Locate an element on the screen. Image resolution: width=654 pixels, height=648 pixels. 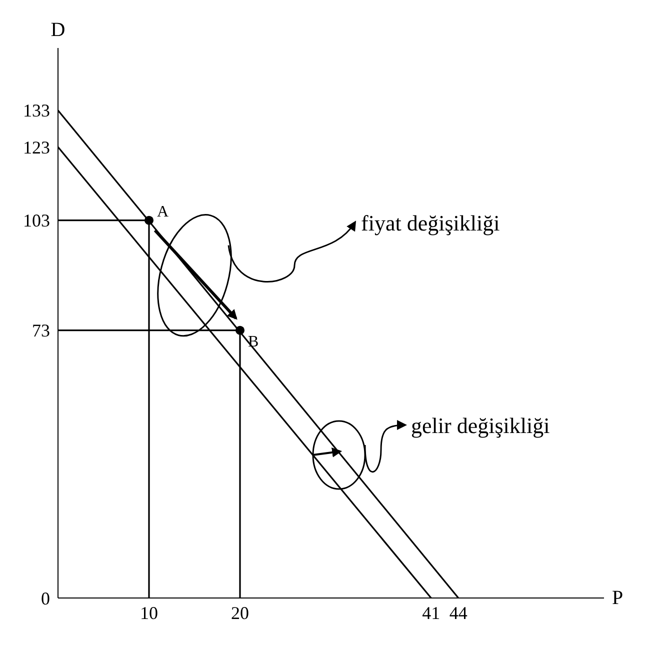
y-tick-label: 123 is located at coordinates (36, 147).